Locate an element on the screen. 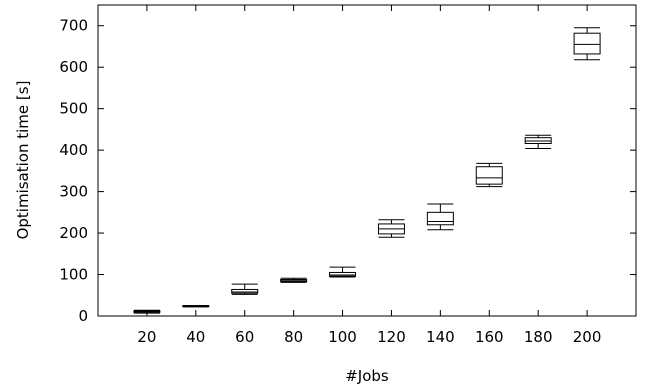  x-tick-label: 60 is located at coordinates (244, 337).